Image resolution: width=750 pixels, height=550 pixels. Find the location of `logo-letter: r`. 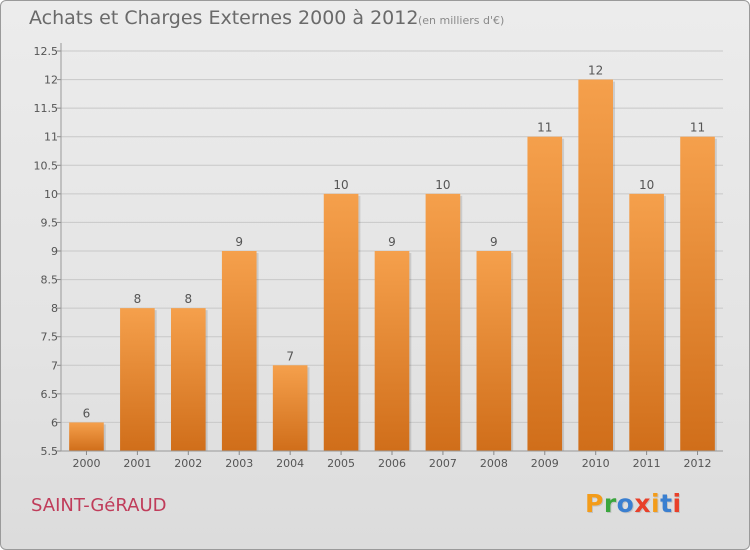

logo-letter: r is located at coordinates (610, 503).